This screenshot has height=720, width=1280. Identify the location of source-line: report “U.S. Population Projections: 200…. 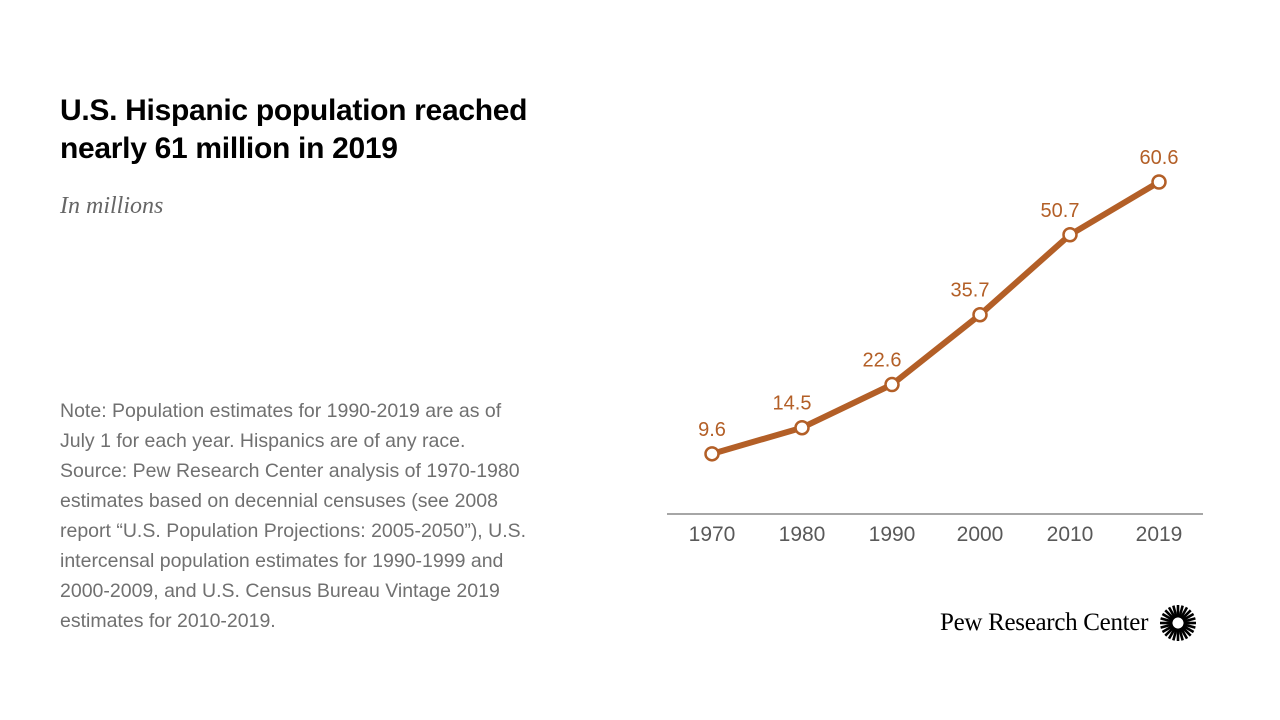
(293, 531).